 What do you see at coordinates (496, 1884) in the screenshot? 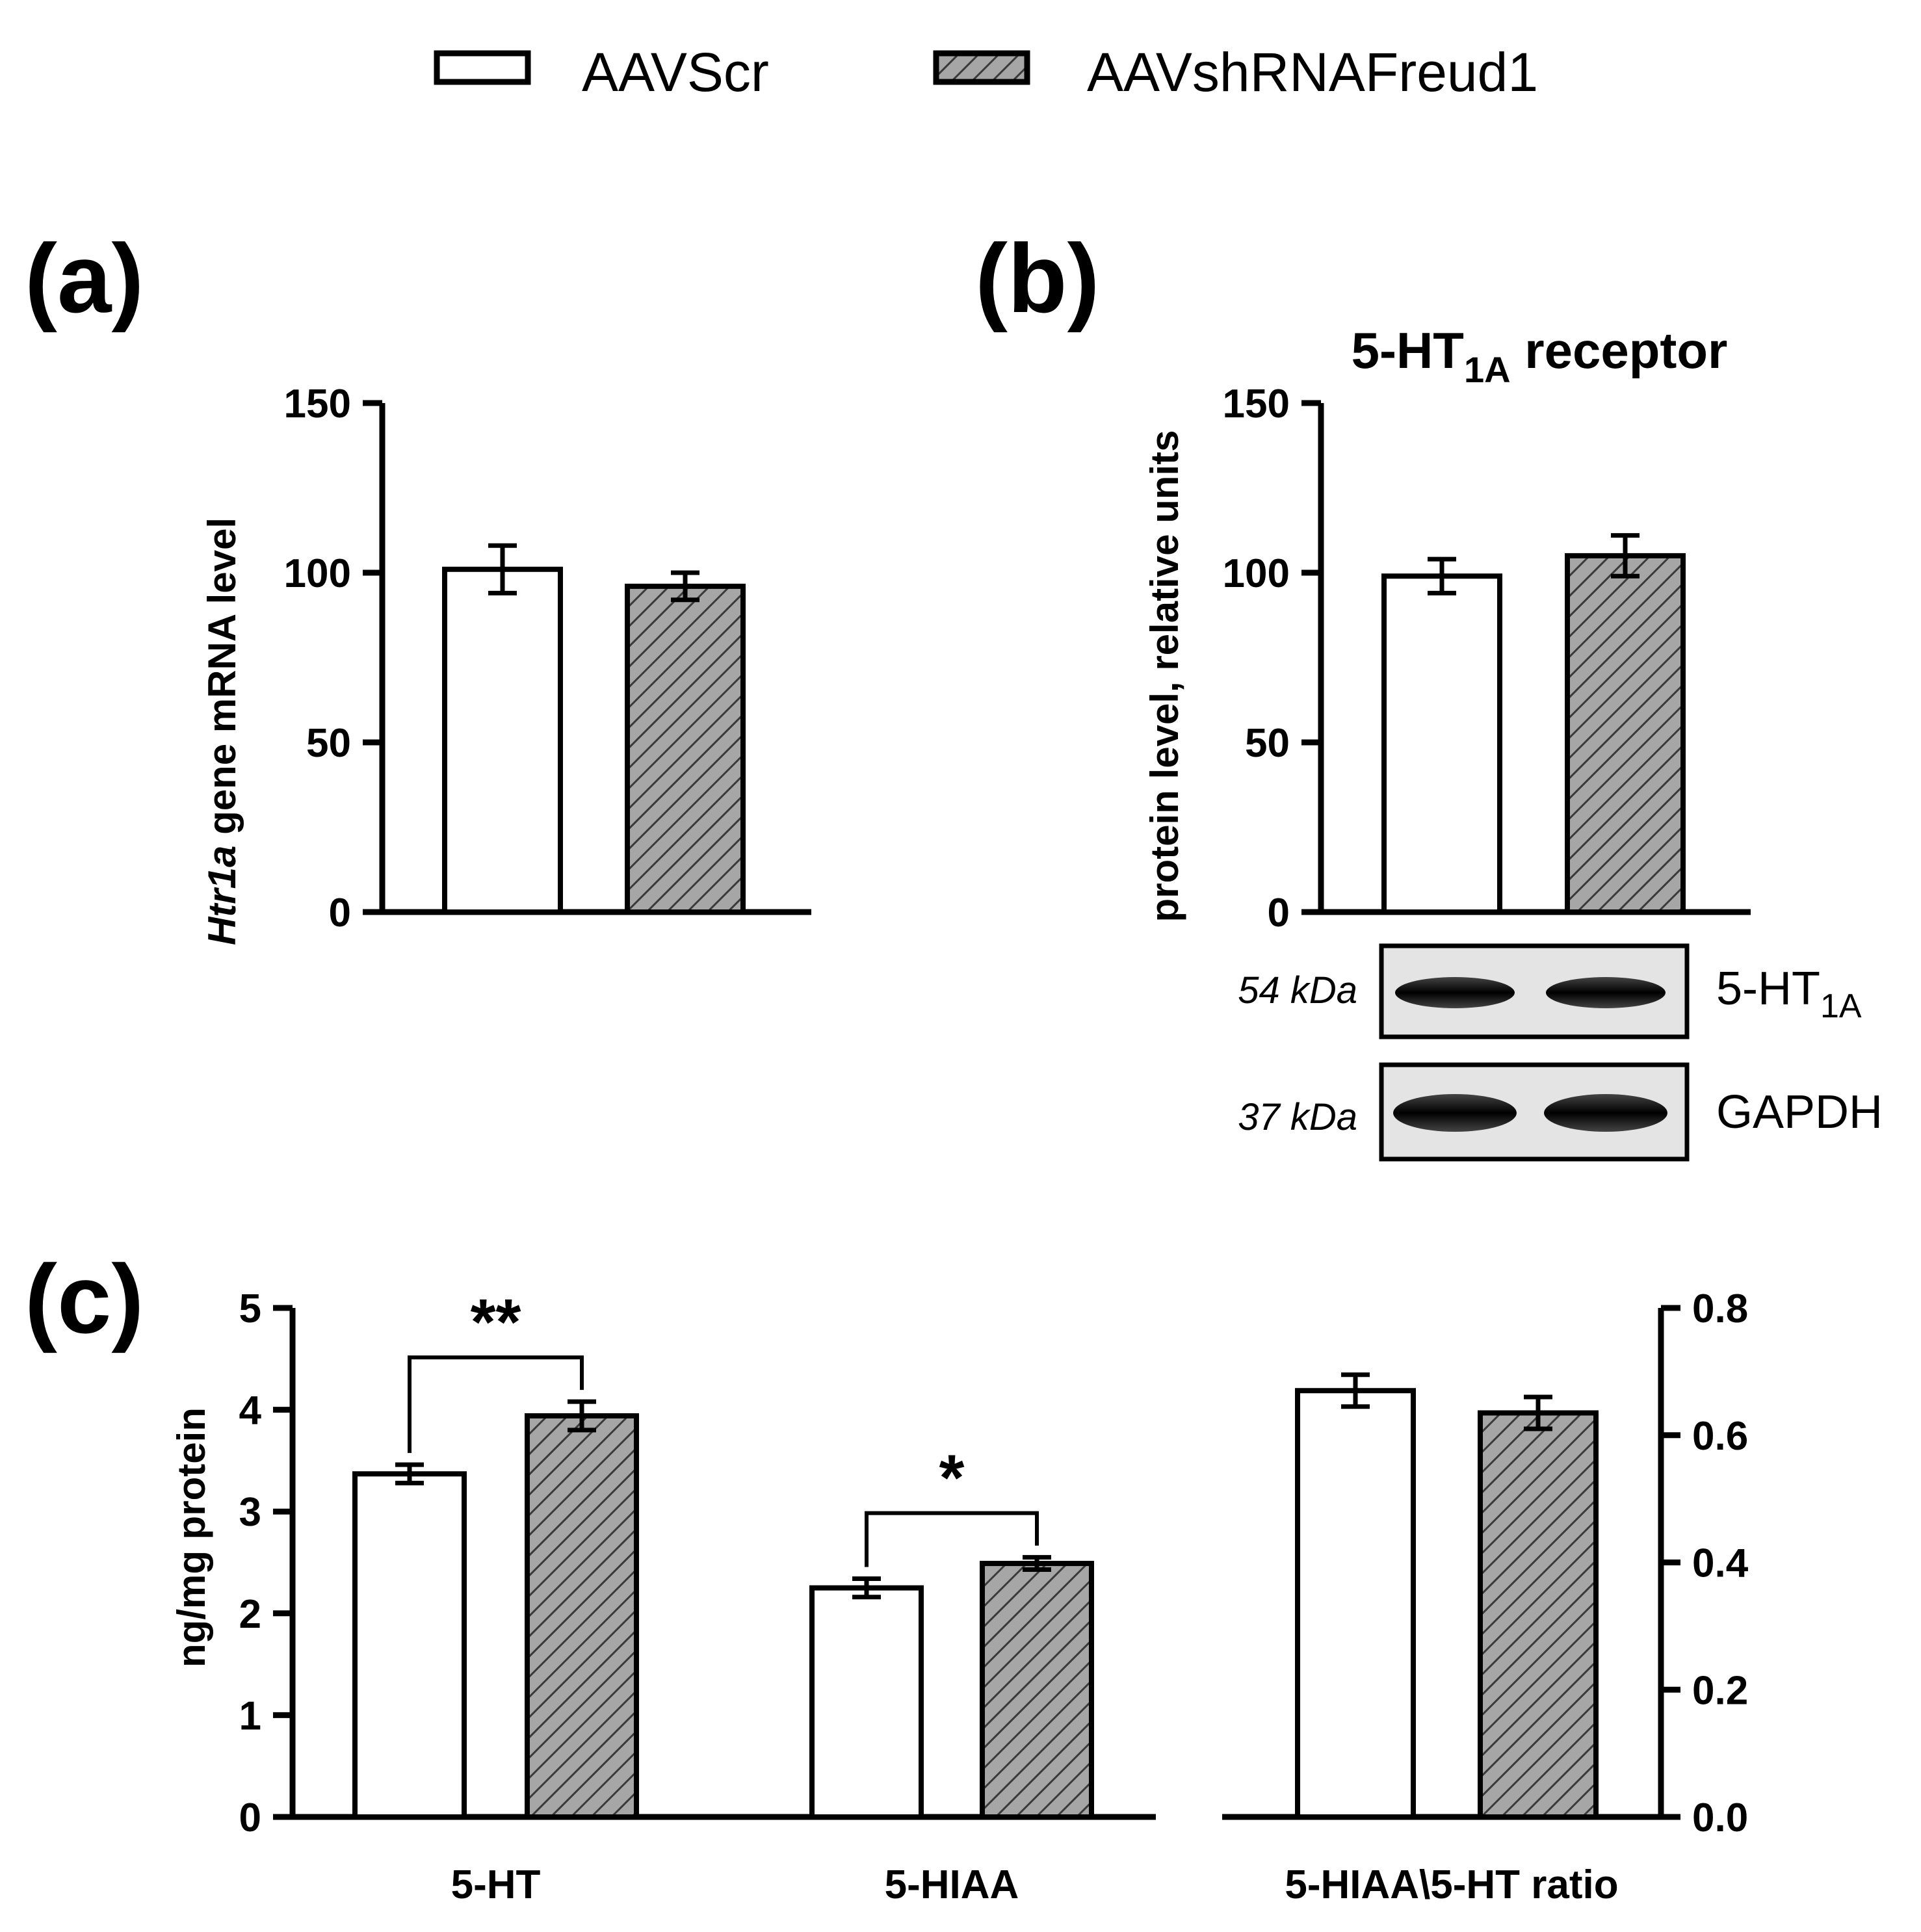
I see `x-category-label: 5-HT` at bounding box center [496, 1884].